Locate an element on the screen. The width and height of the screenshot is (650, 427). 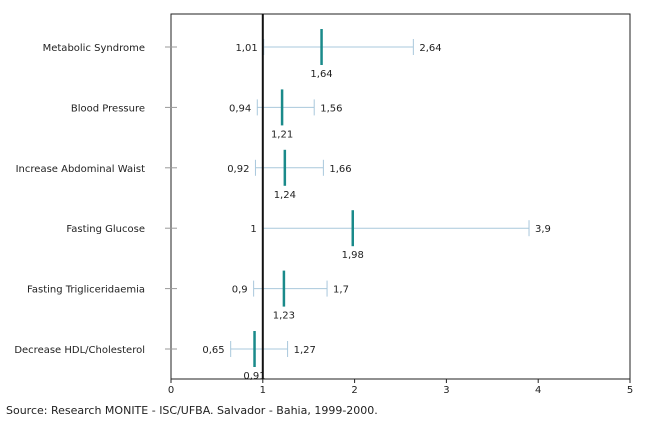
estimate-label: 1,98 is located at coordinates (353, 255).